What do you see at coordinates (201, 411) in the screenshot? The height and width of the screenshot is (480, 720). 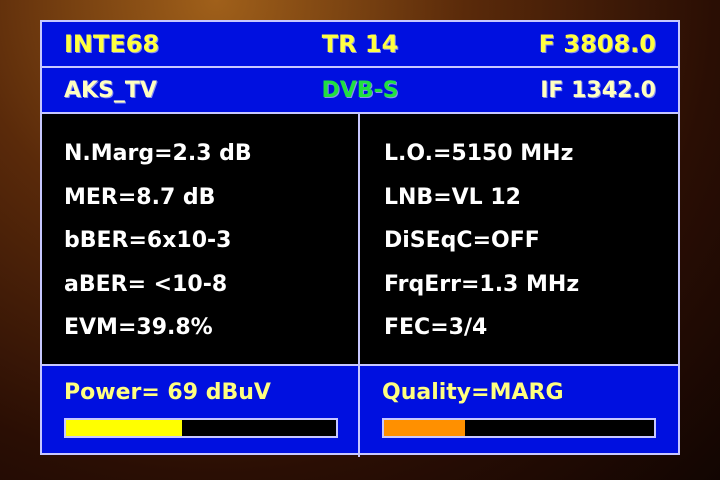 I see `power-section: Power= 69 dBuV` at bounding box center [201, 411].